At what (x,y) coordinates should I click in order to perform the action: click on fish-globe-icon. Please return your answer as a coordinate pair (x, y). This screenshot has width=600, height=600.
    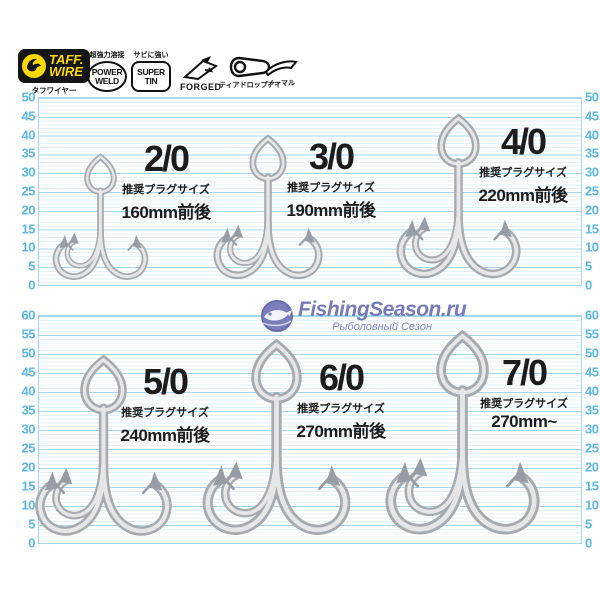
    Looking at the image, I should click on (277, 316).